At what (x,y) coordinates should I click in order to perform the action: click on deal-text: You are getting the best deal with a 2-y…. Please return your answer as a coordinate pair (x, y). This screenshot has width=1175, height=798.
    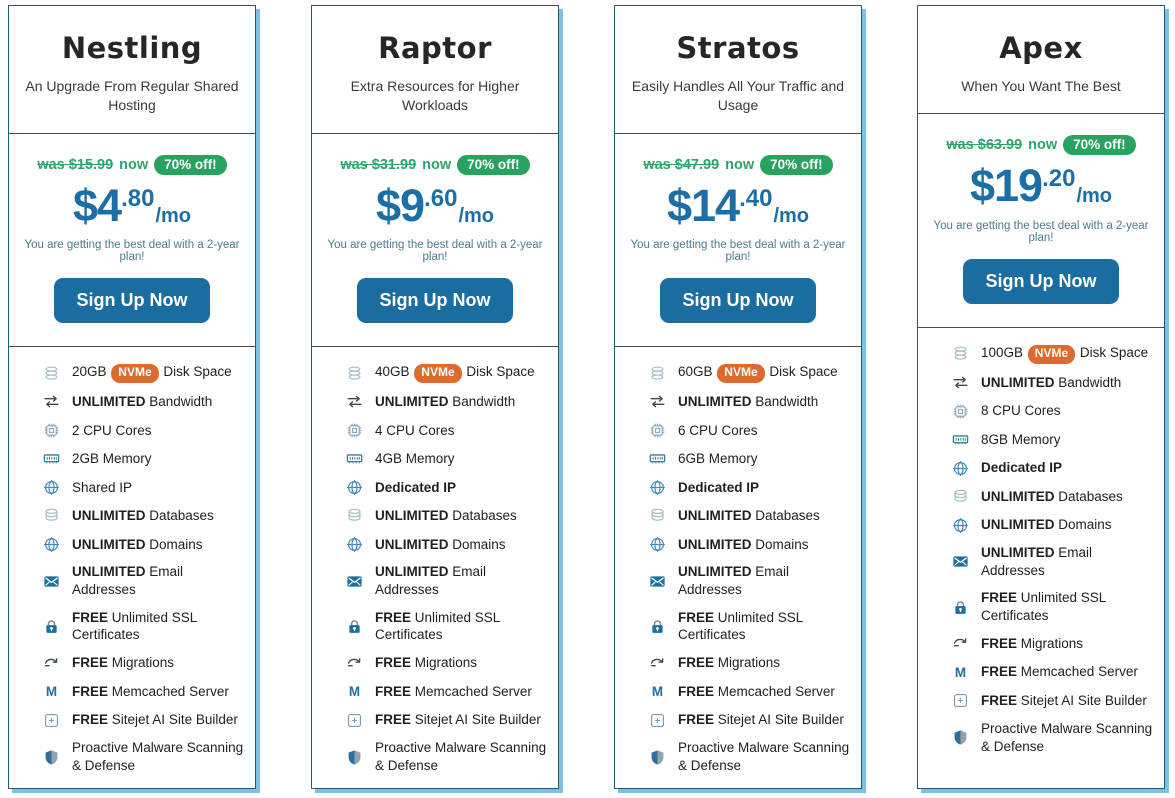
    Looking at the image, I should click on (1041, 231).